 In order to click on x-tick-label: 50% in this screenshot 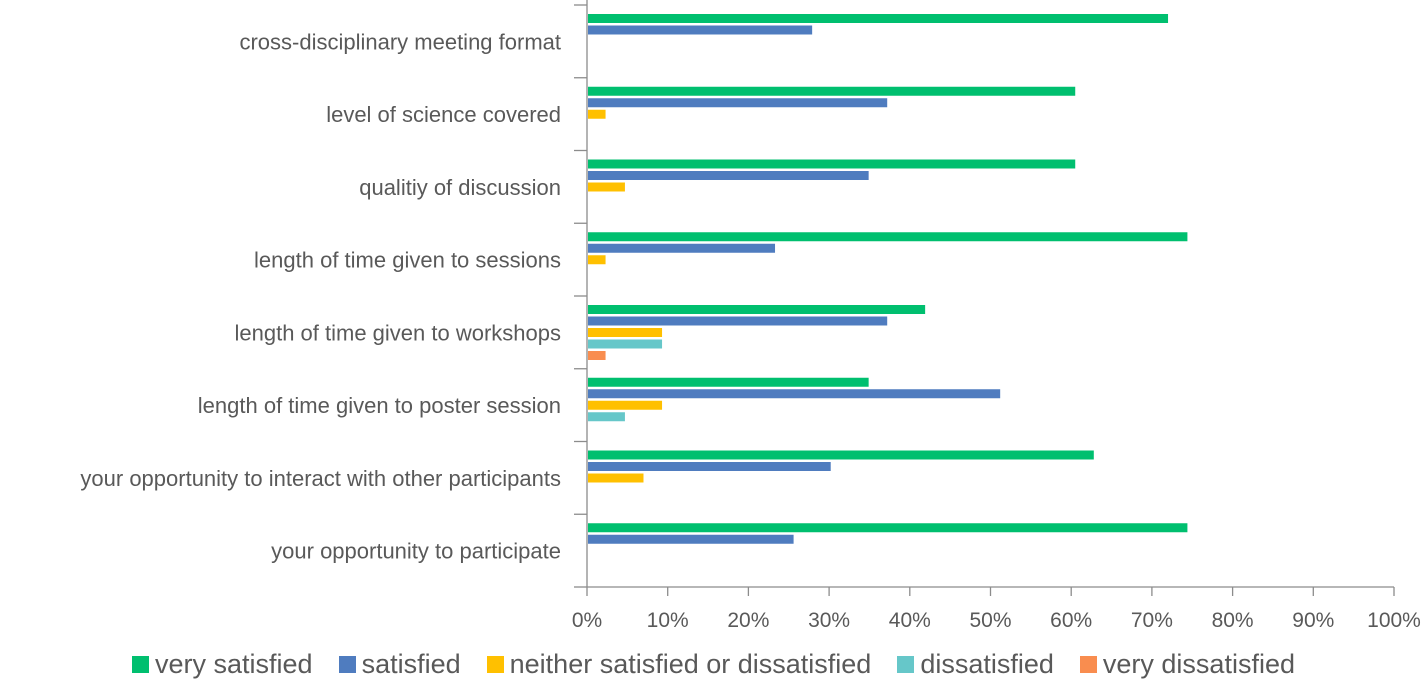, I will do `click(990, 620)`.